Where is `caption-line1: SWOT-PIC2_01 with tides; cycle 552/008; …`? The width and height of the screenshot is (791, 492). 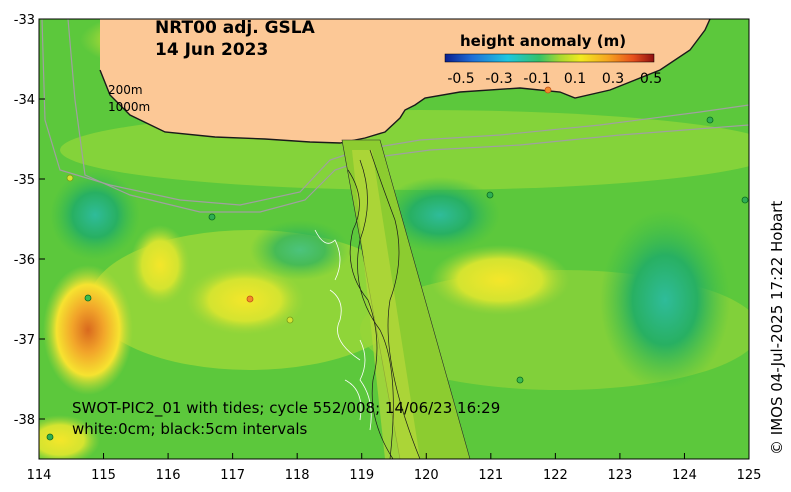
caption-line1: SWOT-PIC2_01 with tides; cycle 552/008; … is located at coordinates (286, 408).